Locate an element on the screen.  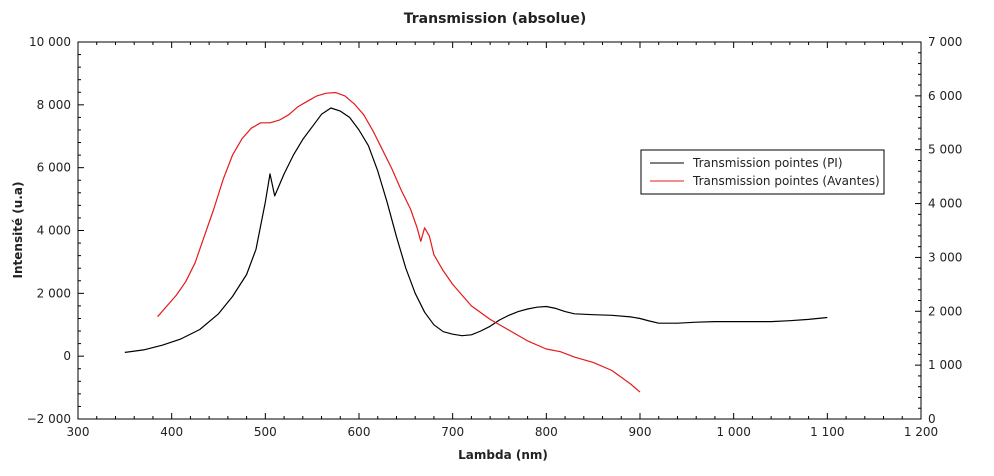
legend-box is located at coordinates (762, 172).